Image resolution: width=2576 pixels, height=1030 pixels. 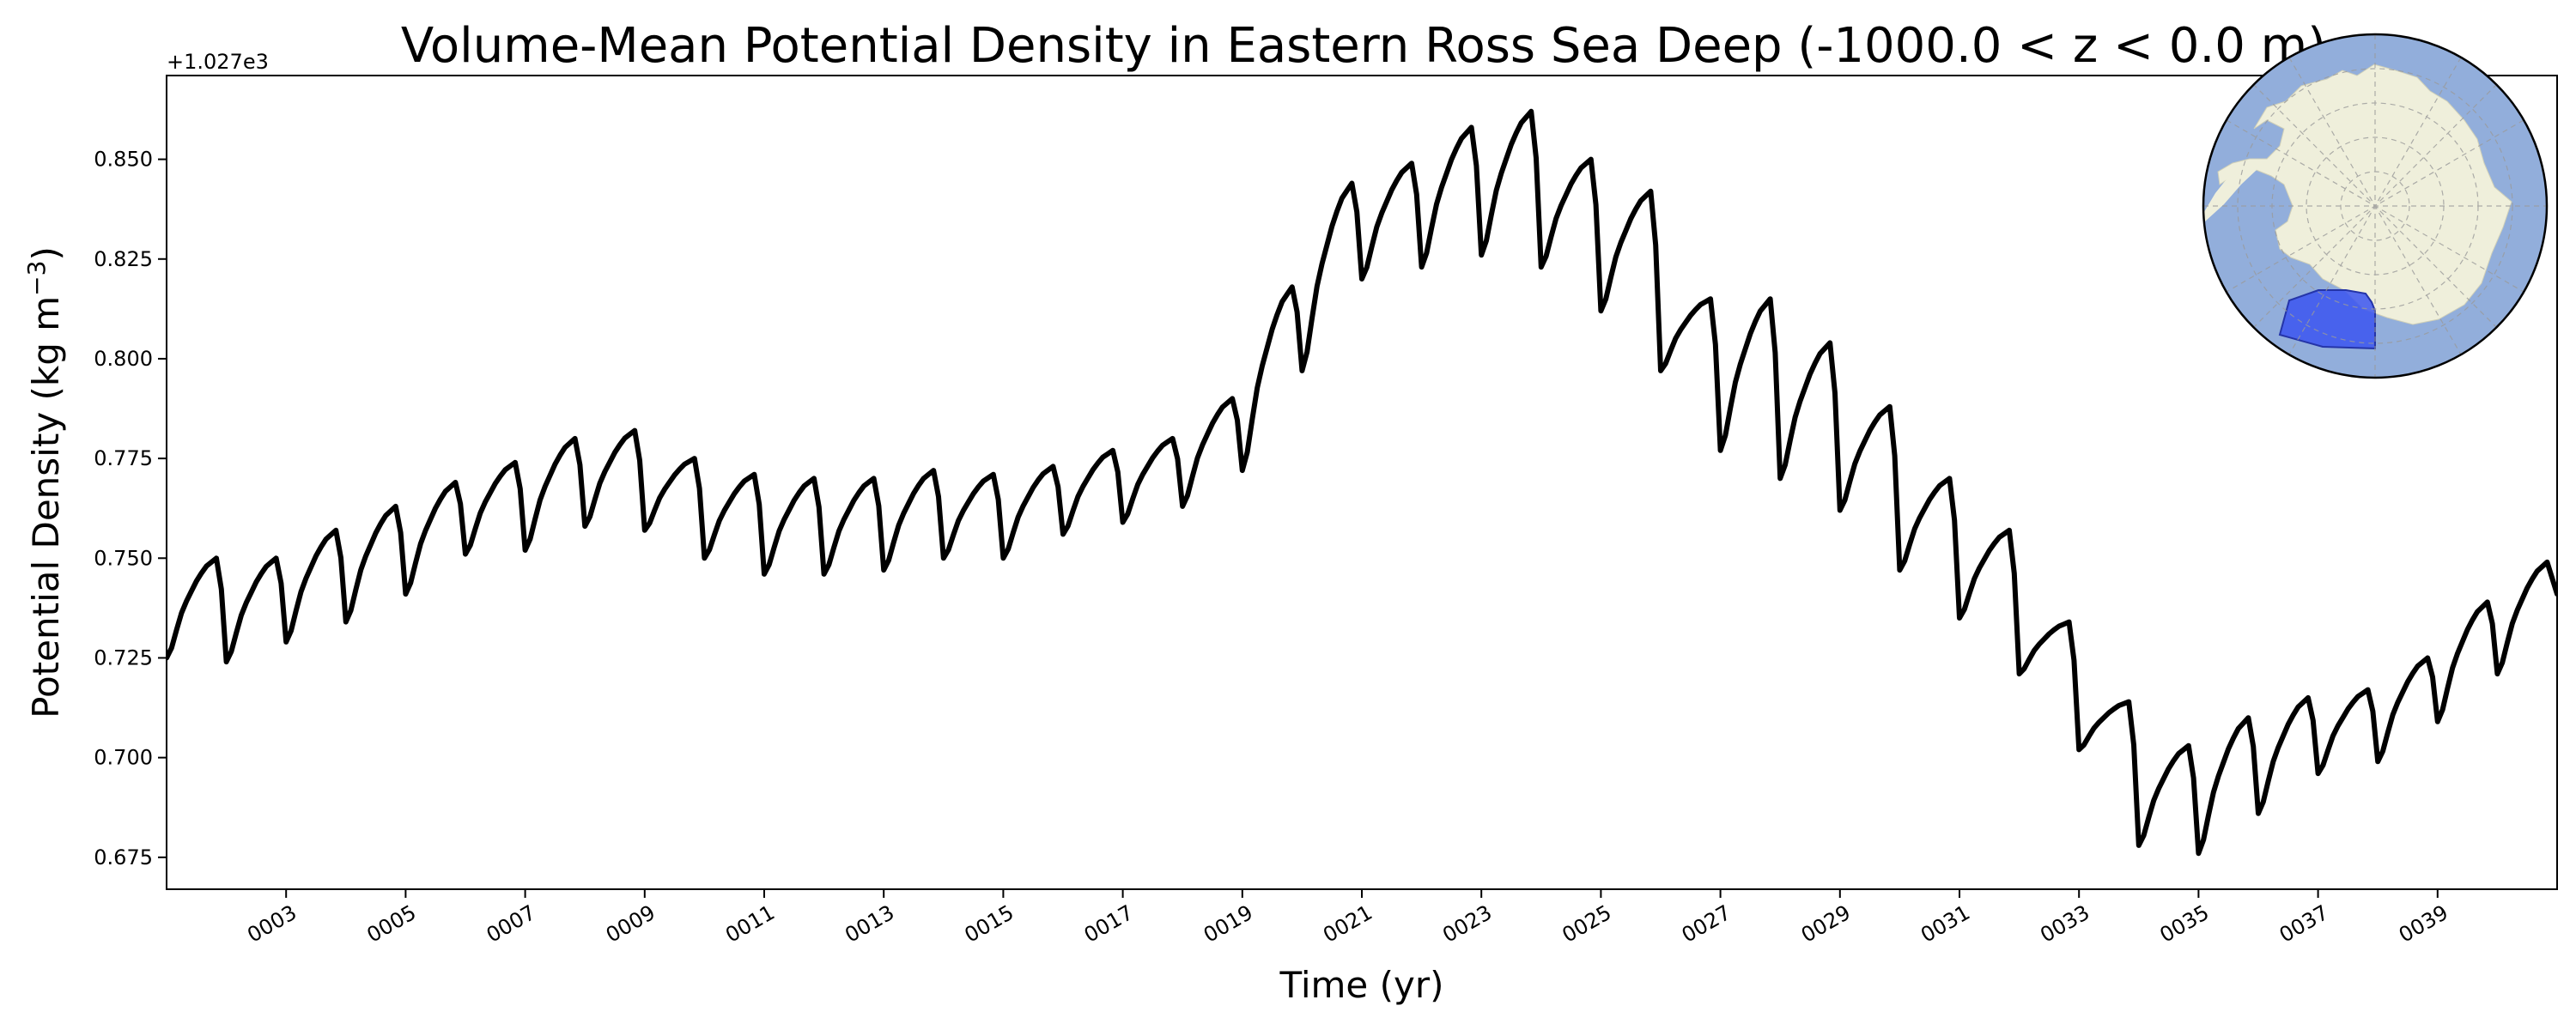 What do you see at coordinates (123, 160) in the screenshot?
I see `y-tick-label: 0.850` at bounding box center [123, 160].